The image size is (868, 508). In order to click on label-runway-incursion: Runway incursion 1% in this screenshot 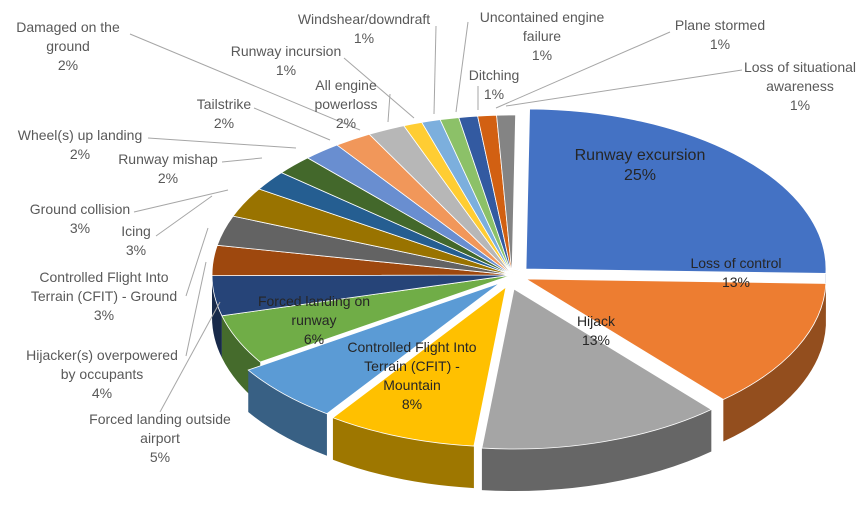, I will do `click(286, 60)`.